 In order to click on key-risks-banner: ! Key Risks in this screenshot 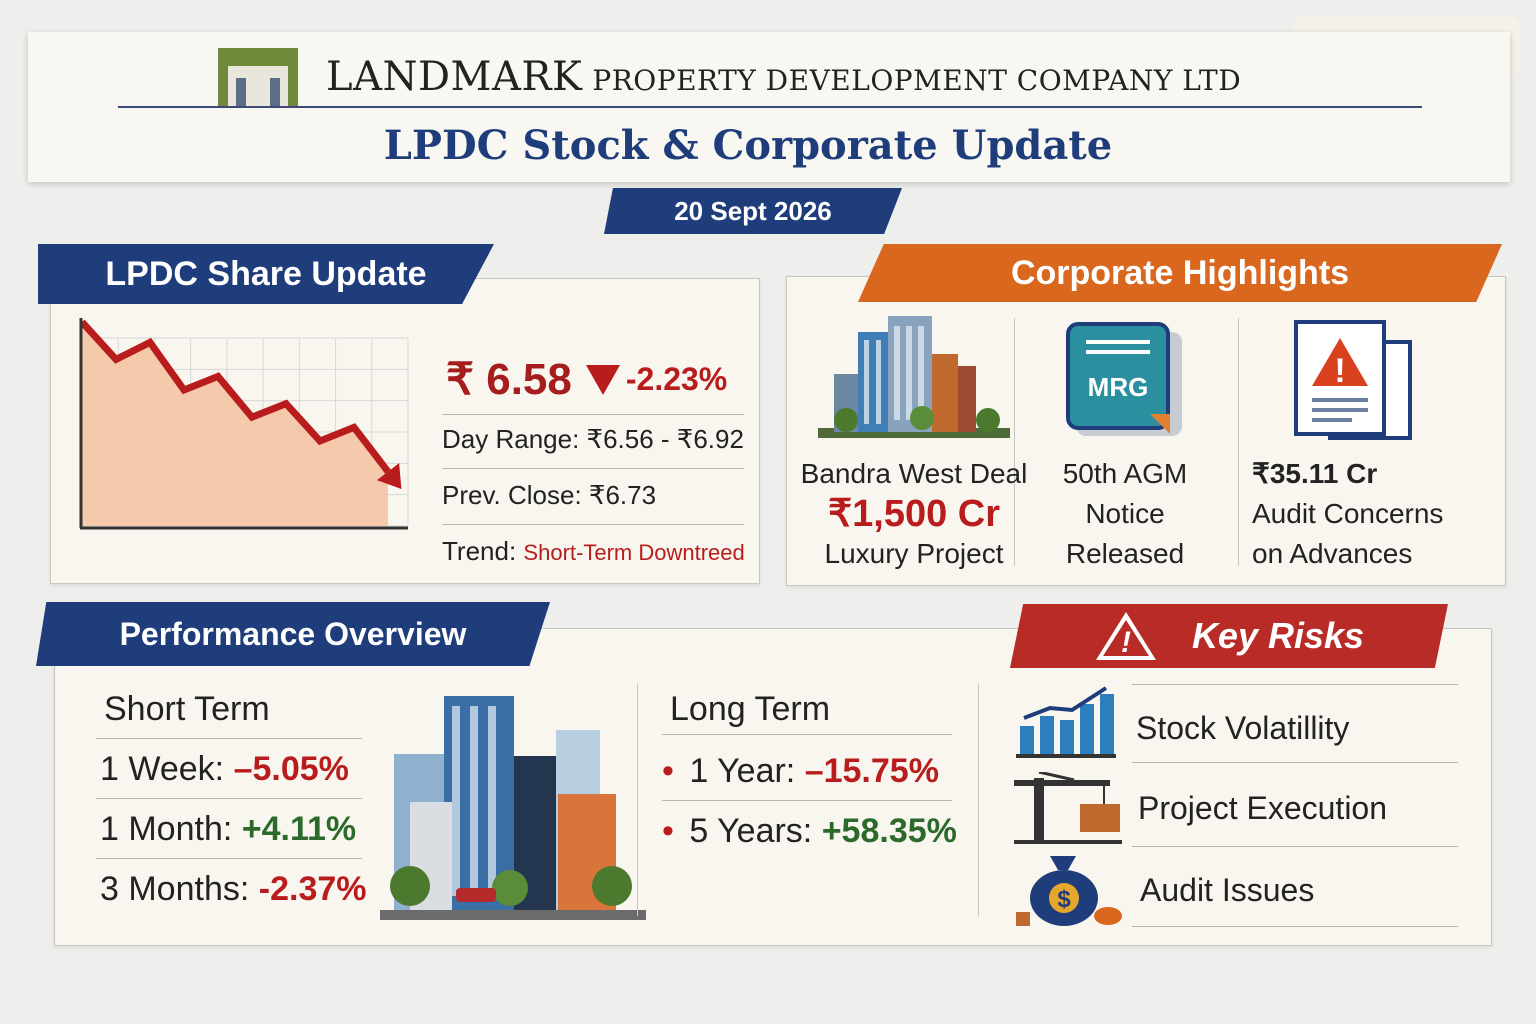, I will do `click(1229, 636)`.